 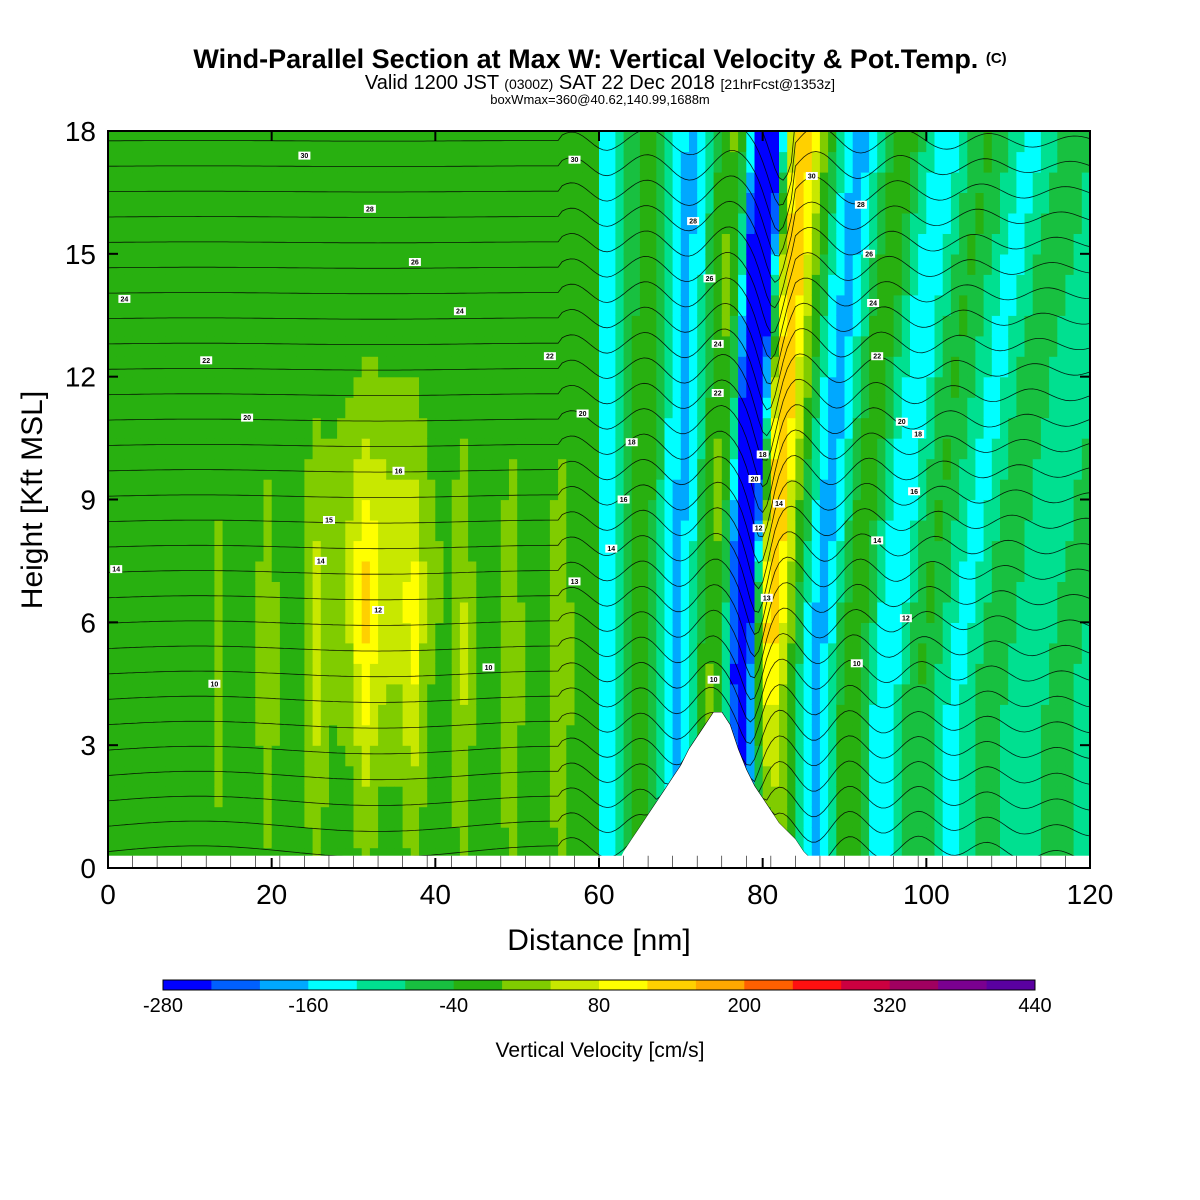 I want to click on x-tick-label: 60, so click(x=598, y=894).